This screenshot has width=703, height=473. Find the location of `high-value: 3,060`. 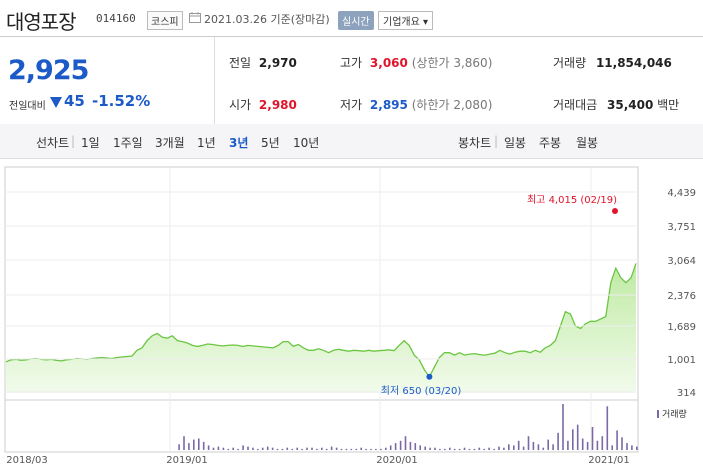

high-value: 3,060 is located at coordinates (388, 63).